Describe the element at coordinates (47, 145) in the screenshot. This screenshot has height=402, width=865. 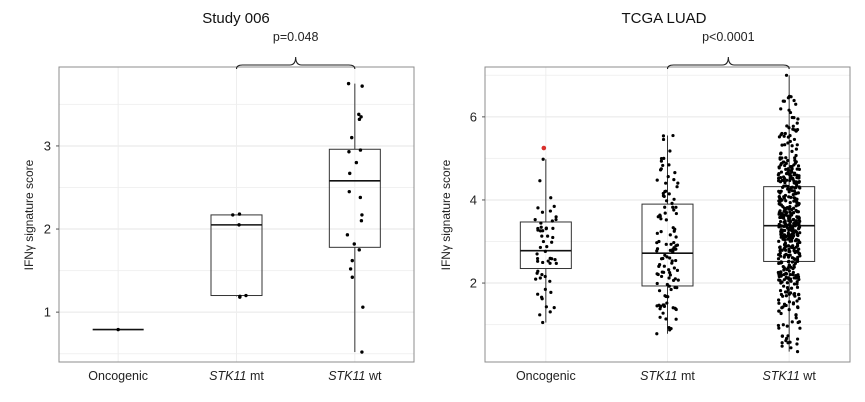
I see `y-tick-label: 3` at that location.